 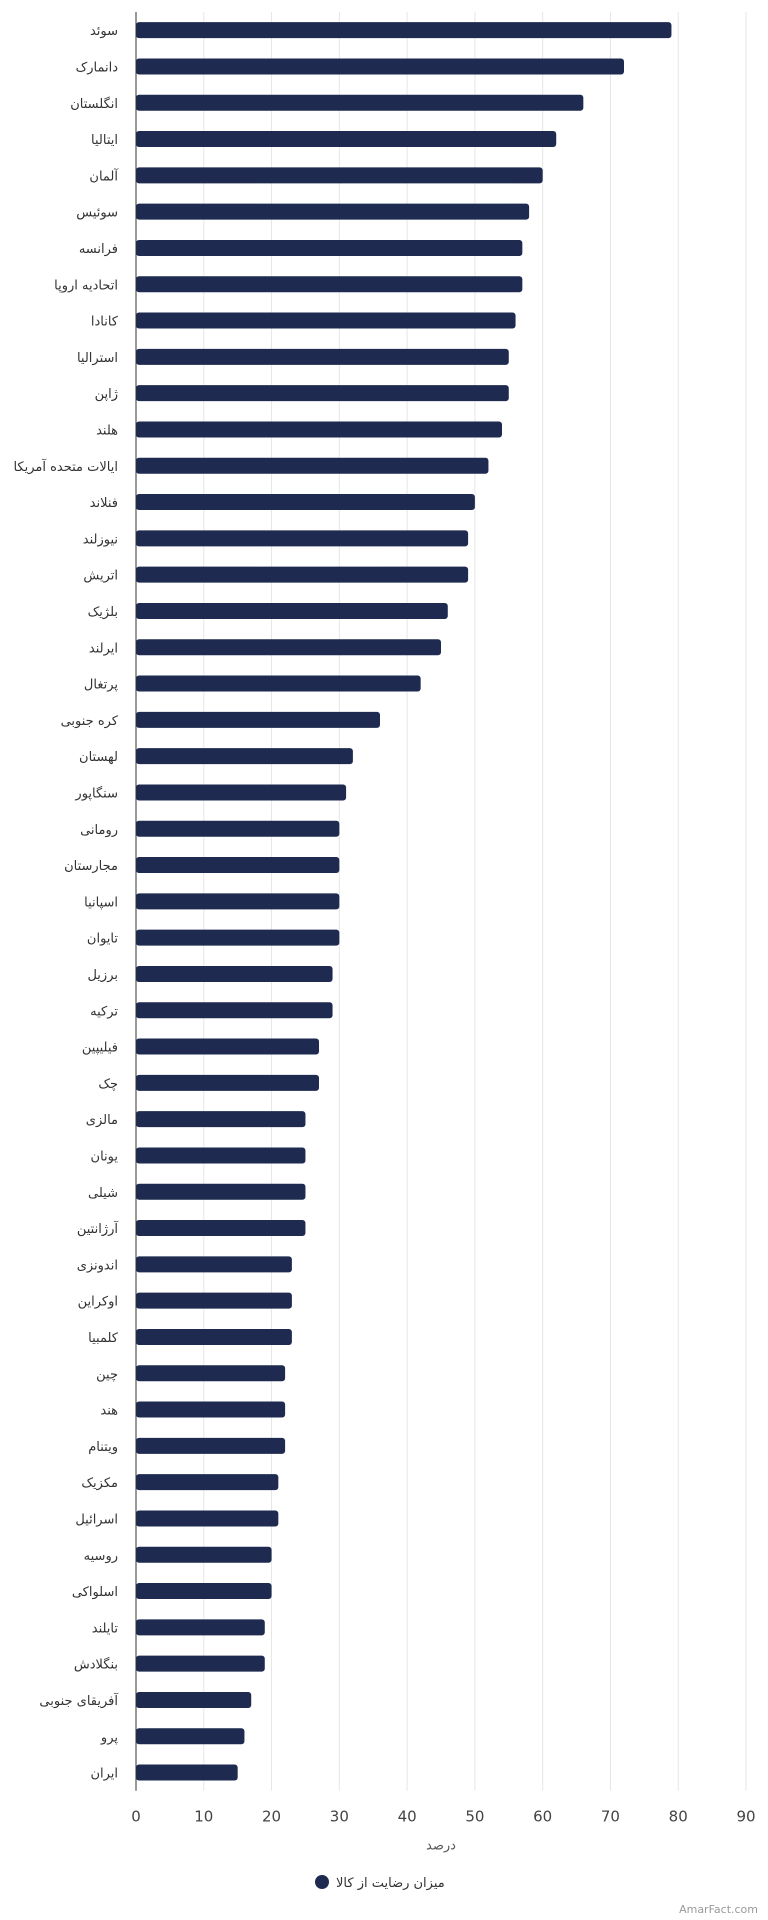 What do you see at coordinates (390, 1883) in the screenshot?
I see `legend-label: میزان رضایت از کالا` at bounding box center [390, 1883].